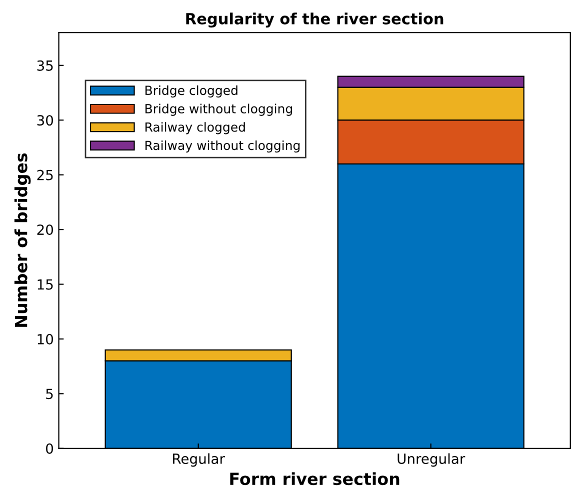  What do you see at coordinates (222, 146) in the screenshot?
I see `legend-label: Railway without clogging` at bounding box center [222, 146].